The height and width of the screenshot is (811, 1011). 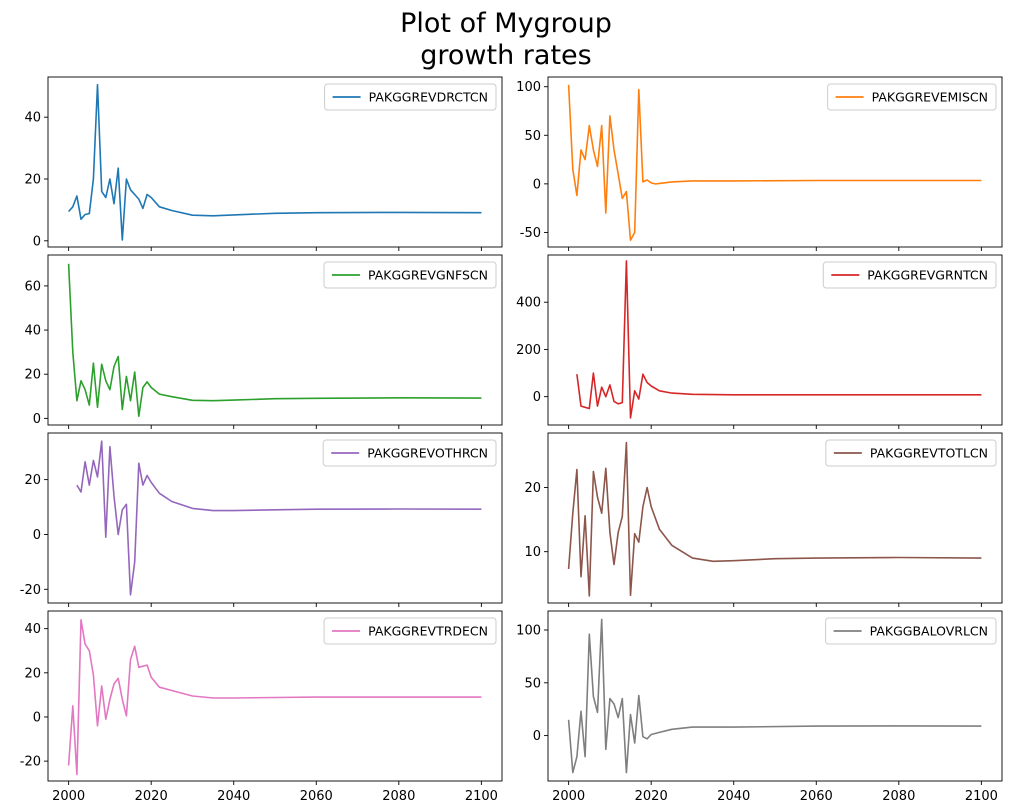 What do you see at coordinates (32, 286) in the screenshot?
I see `y-tick-label: 60` at bounding box center [32, 286].